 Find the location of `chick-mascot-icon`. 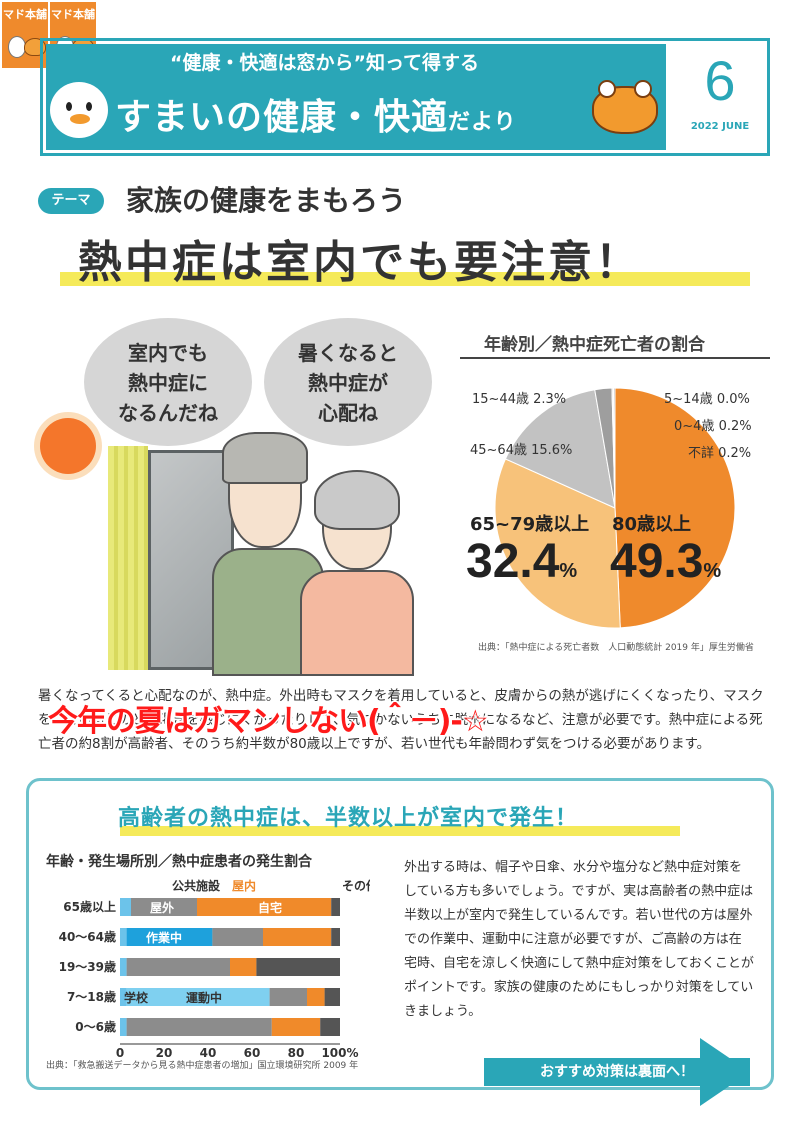

chick-mascot-icon is located at coordinates (79, 110).